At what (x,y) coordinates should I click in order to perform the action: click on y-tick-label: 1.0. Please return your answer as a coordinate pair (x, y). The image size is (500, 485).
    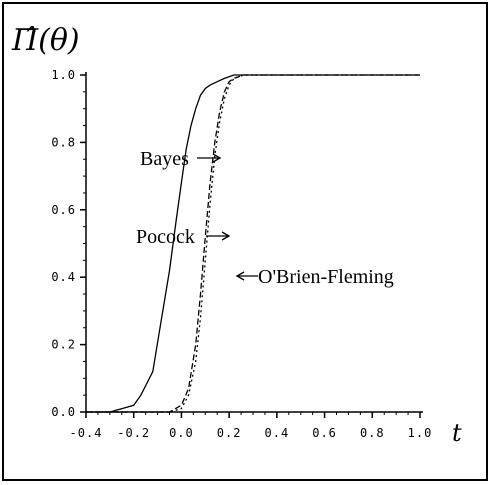
    Looking at the image, I should click on (63, 75).